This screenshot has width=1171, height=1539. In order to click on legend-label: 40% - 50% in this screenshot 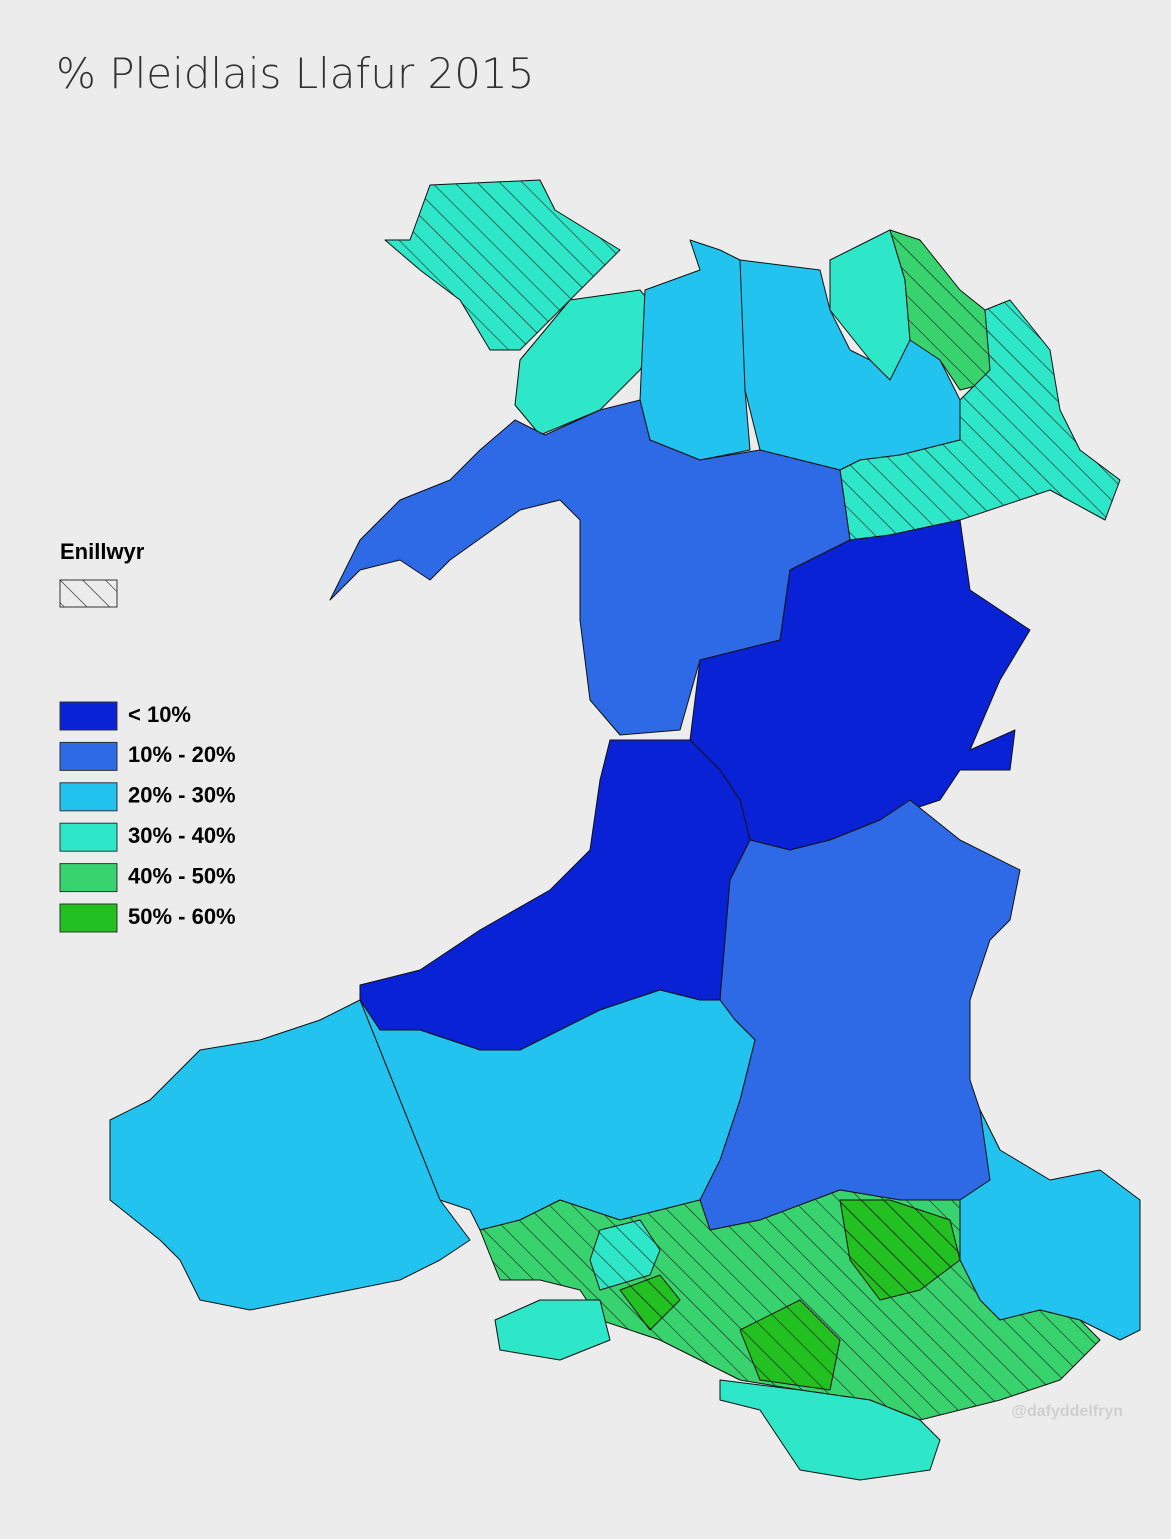, I will do `click(182, 875)`.